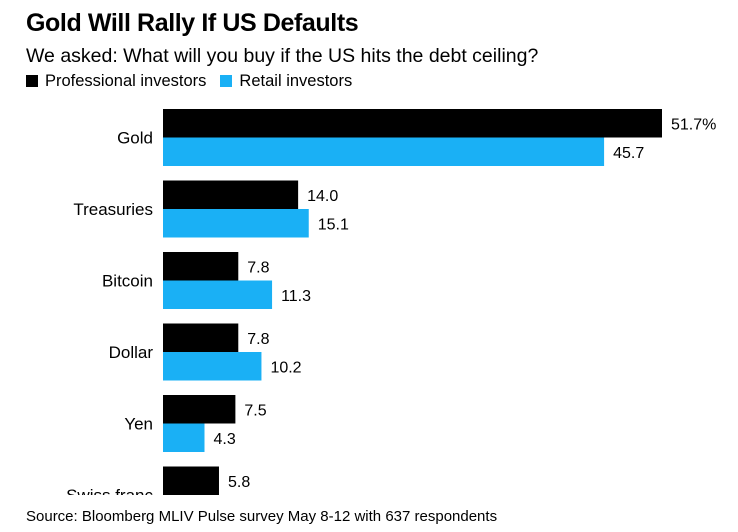 This screenshot has width=738, height=532. Describe the element at coordinates (384, 151) in the screenshot. I see `bar-retail-gold` at that location.